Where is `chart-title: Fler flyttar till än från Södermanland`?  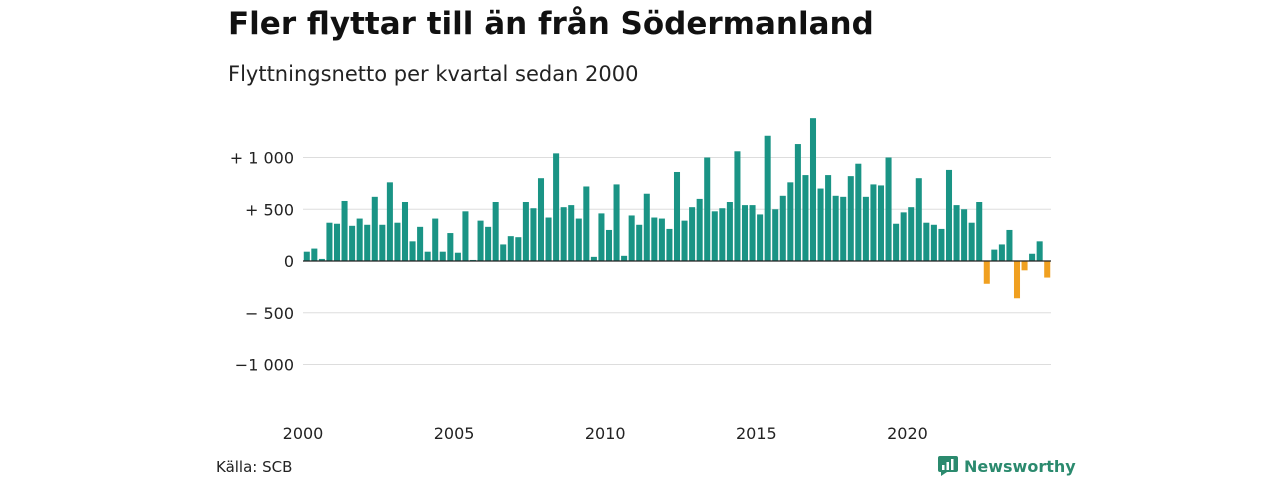
chart-title: Fler flyttar till än från Södermanland is located at coordinates (551, 24).